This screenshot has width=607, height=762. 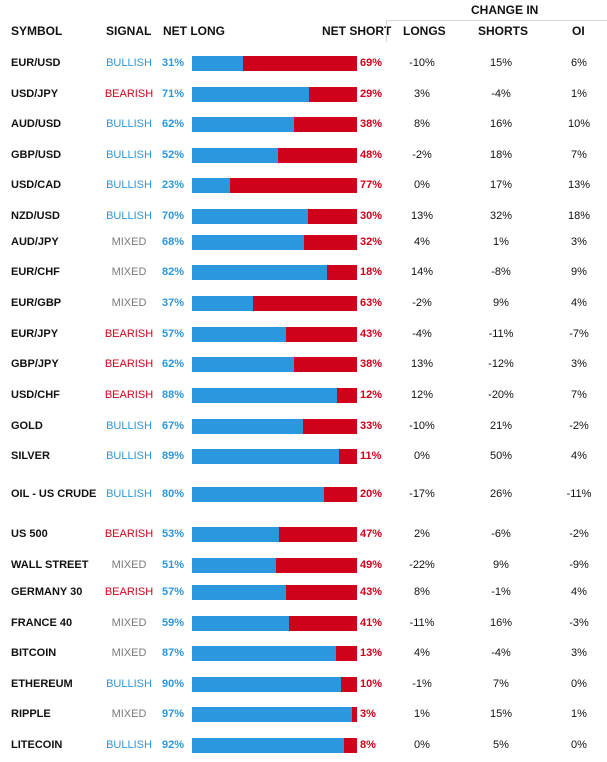 What do you see at coordinates (579, 684) in the screenshot?
I see `change-oi-cell: 0%` at bounding box center [579, 684].